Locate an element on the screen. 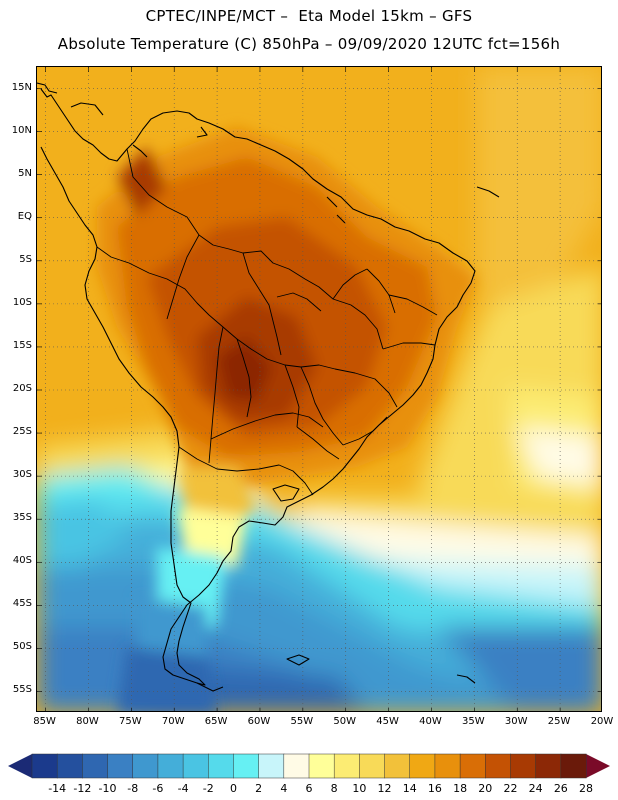  colorbar-label: 26 is located at coordinates (560, 788).